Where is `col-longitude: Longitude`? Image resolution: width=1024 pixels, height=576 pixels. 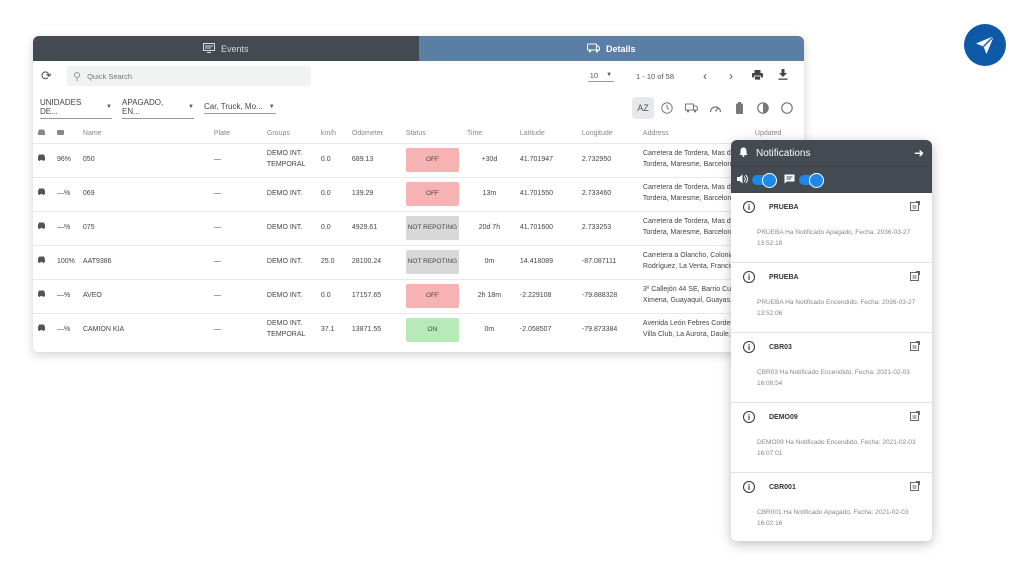
col-longitude: Longitude is located at coordinates (597, 134).